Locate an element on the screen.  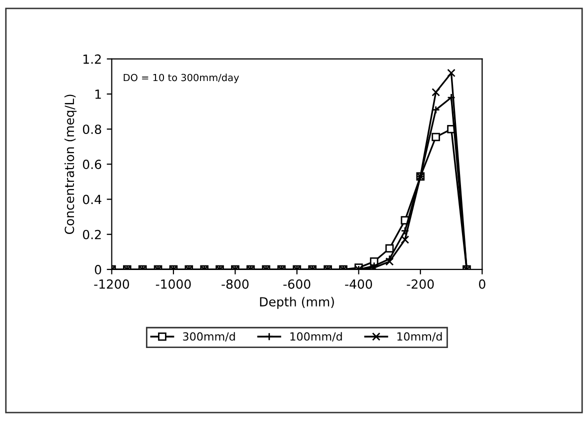
x-axis-title: Depth (mm) is located at coordinates (297, 302).